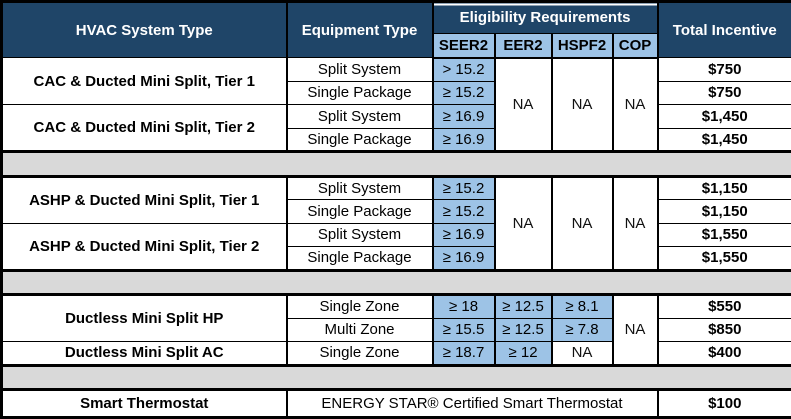 The image size is (791, 419). Describe the element at coordinates (359, 29) in the screenshot. I see `header-equipment-type: Equipment Type` at that location.